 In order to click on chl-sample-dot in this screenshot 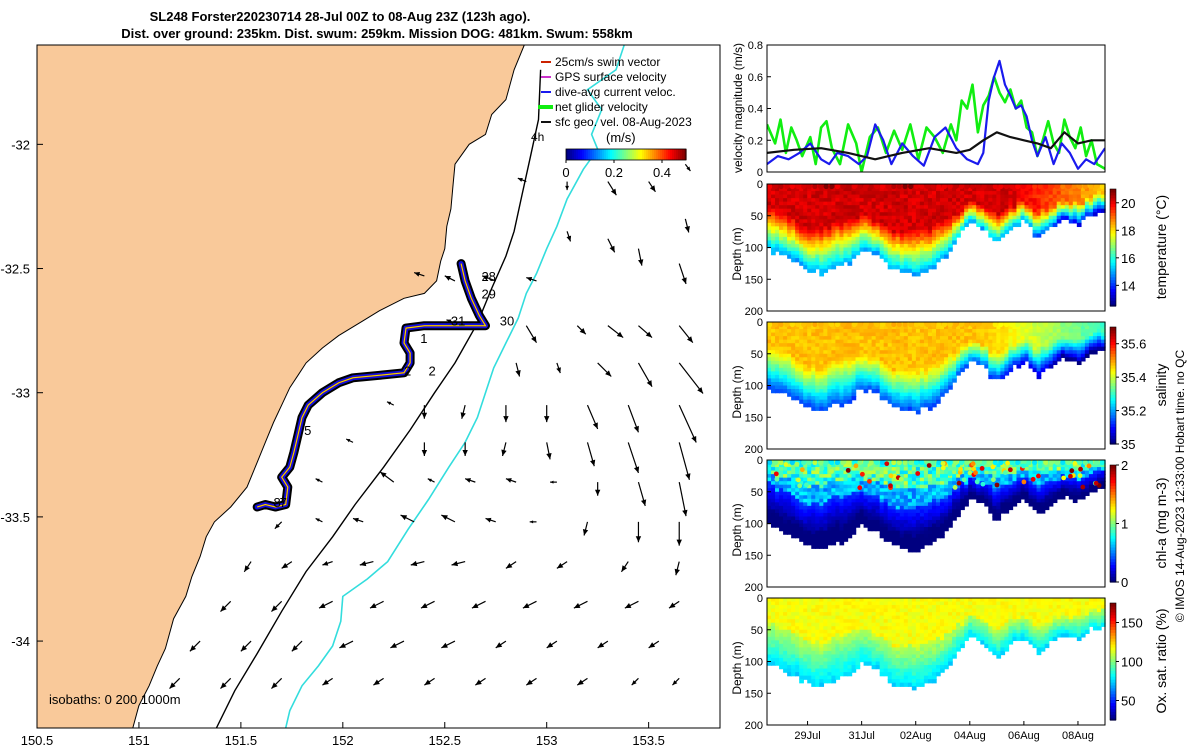, I will do `click(950, 474)`.